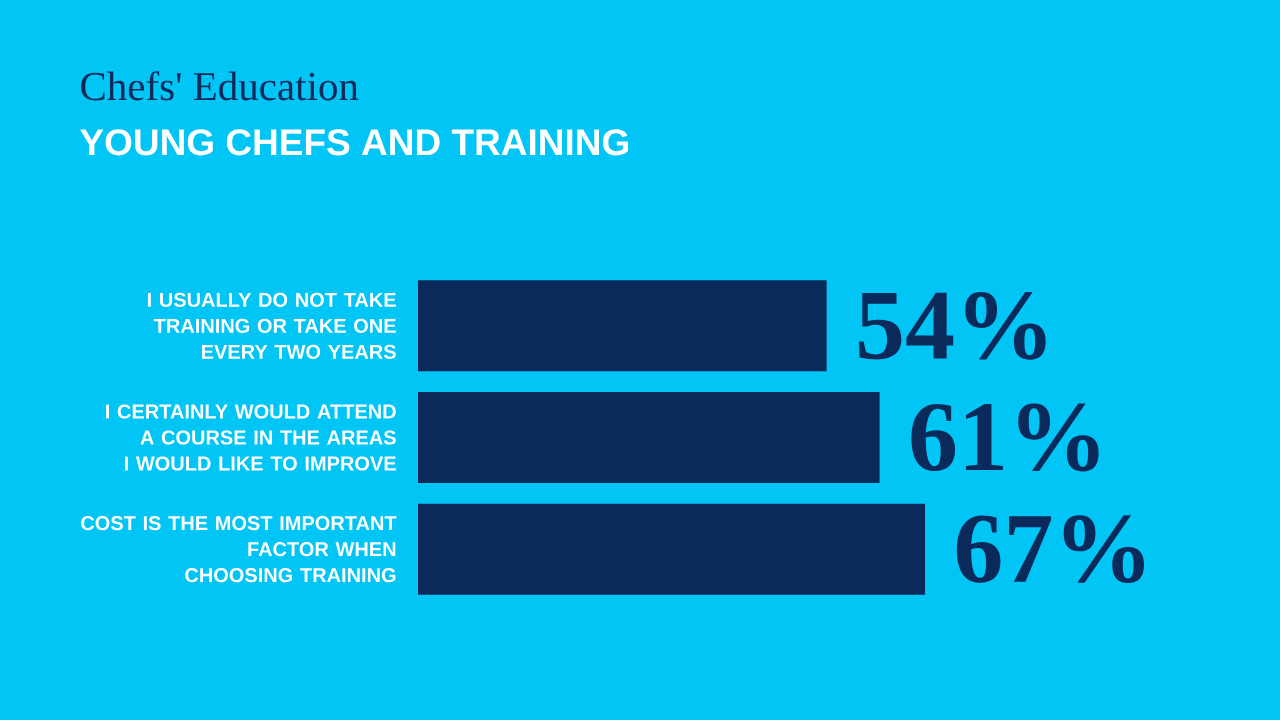  Describe the element at coordinates (251, 437) in the screenshot. I see `y-tick-label: I CERTAINLY WOULD ATTEND A COURSE IN THE AREAS I WOULD LIKE TO IMPROVE` at that location.